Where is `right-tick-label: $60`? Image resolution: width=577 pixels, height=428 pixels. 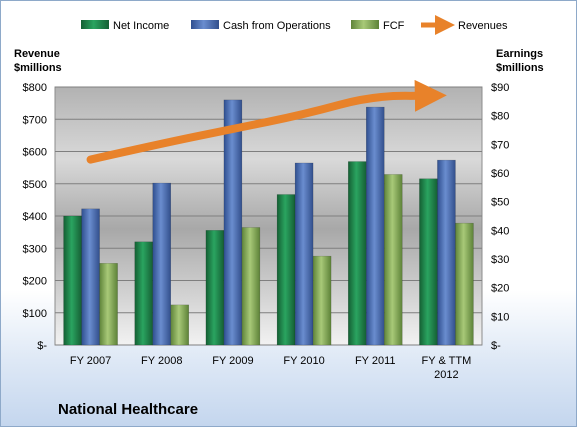 right-tick-label: $60 is located at coordinates (500, 174).